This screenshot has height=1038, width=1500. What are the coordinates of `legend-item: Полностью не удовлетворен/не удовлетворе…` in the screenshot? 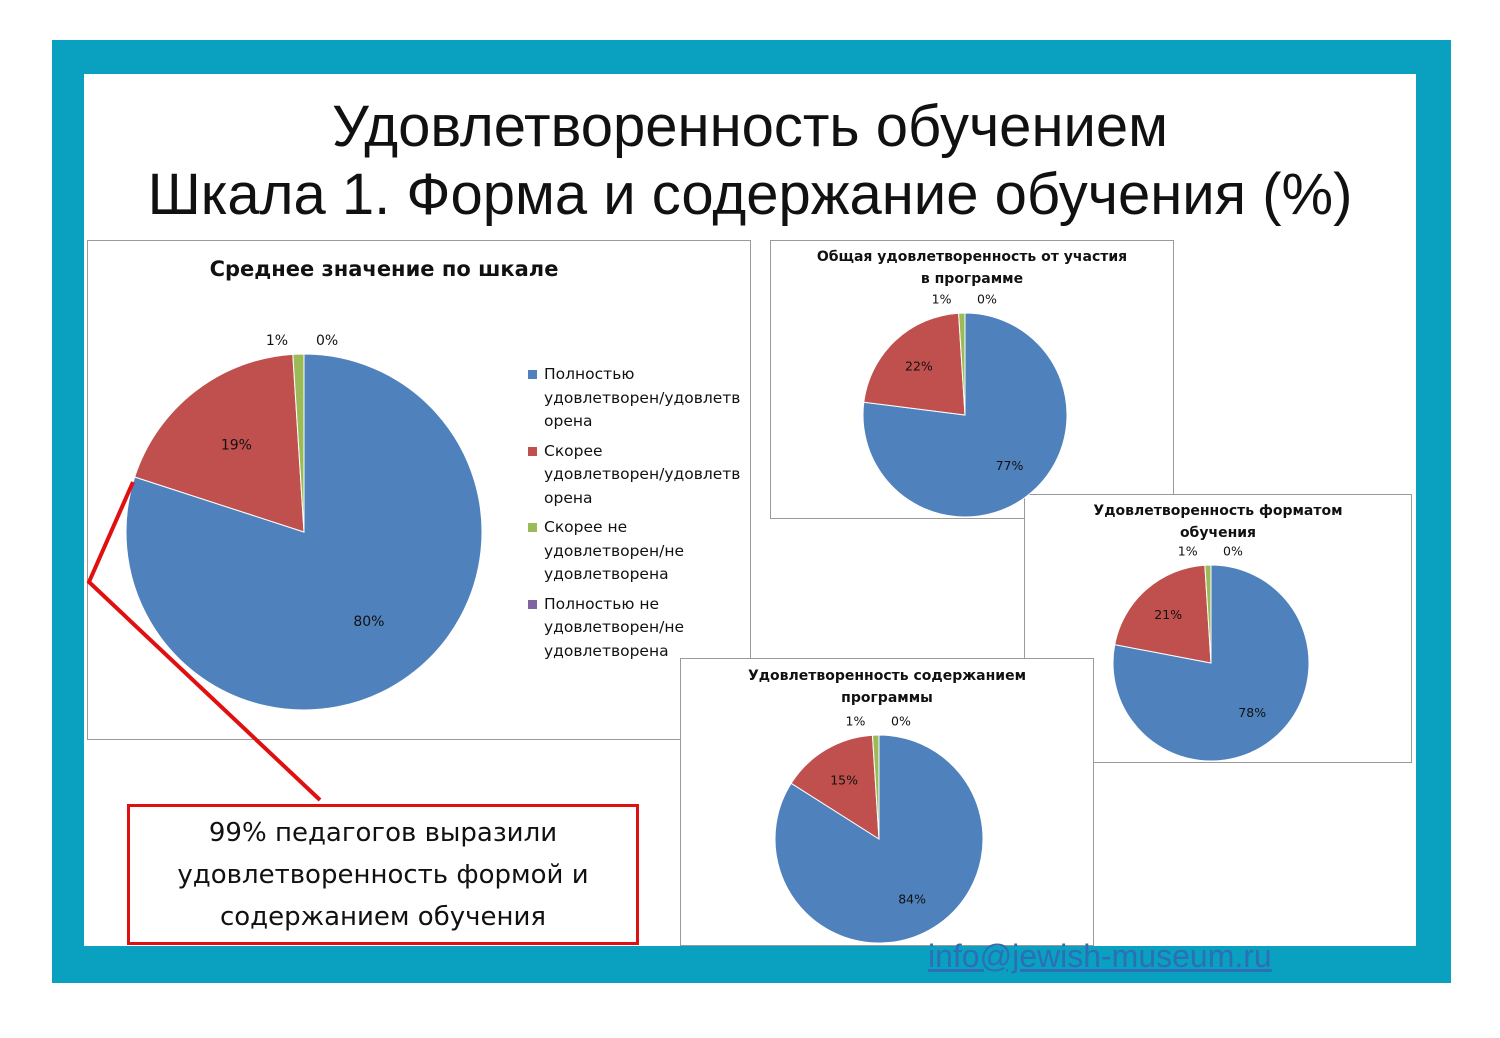 It's located at (638, 628).